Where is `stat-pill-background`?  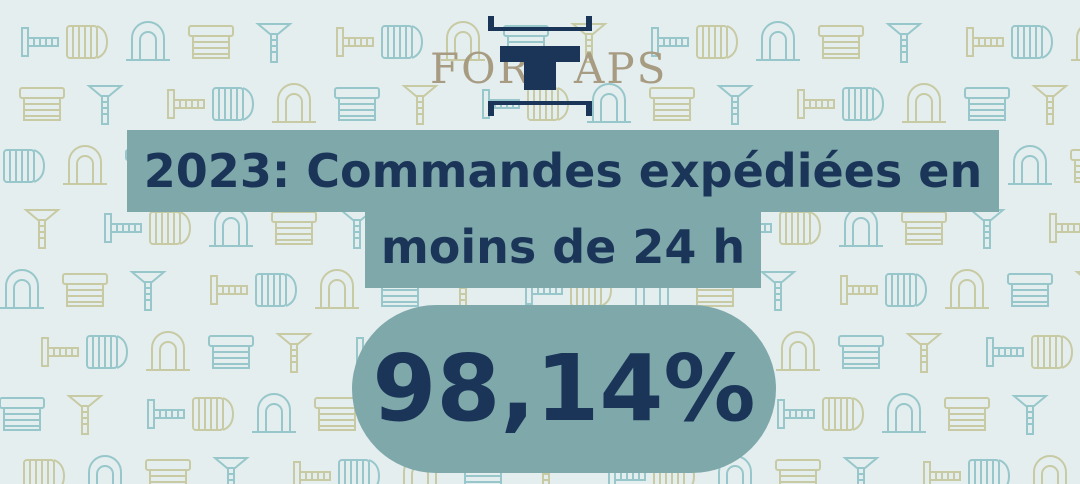
stat-pill-background is located at coordinates (564, 389).